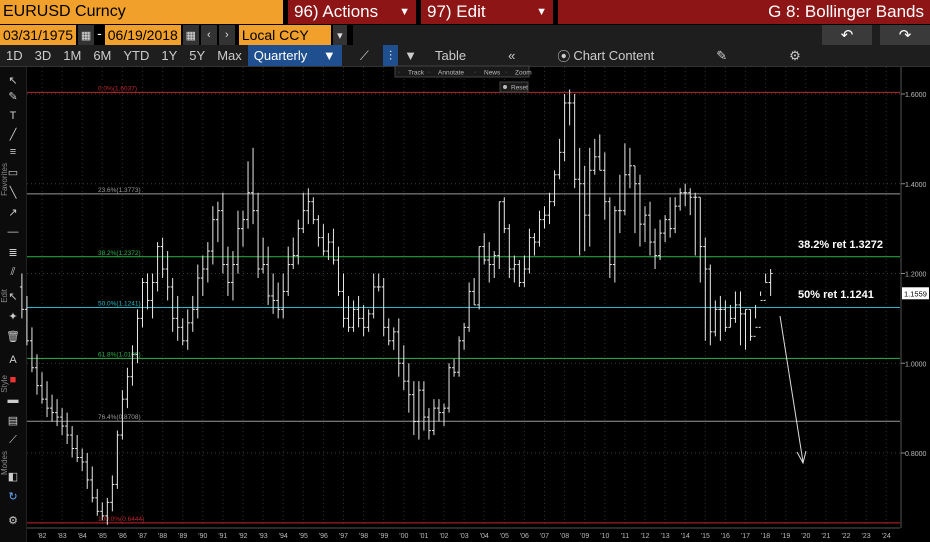 The width and height of the screenshot is (930, 542). I want to click on x-tick-label: '92, so click(242, 536).